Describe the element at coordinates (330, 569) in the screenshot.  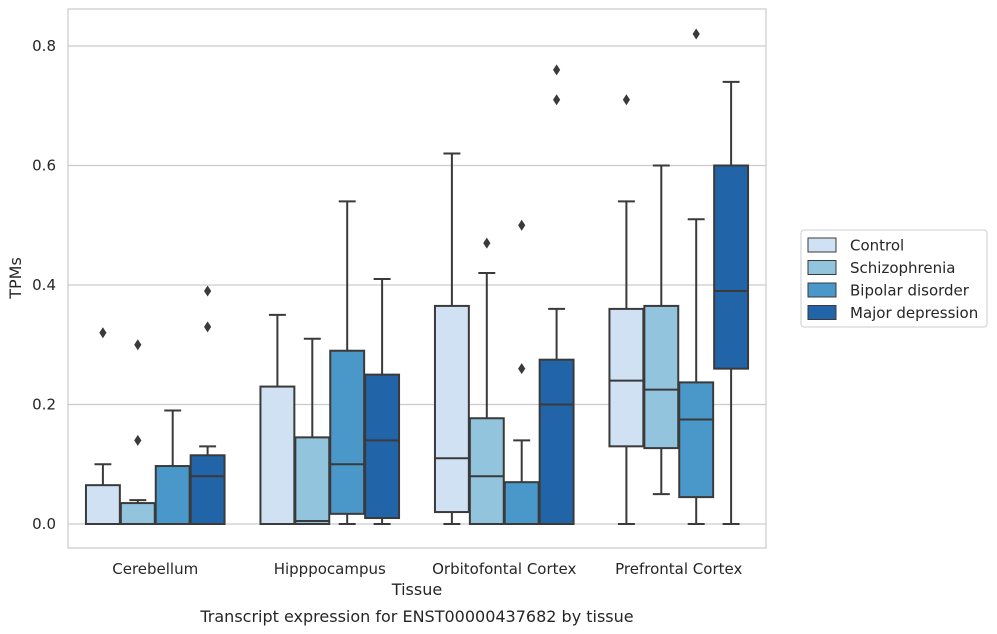
I see `x-tick-label: Hipppocampus` at that location.